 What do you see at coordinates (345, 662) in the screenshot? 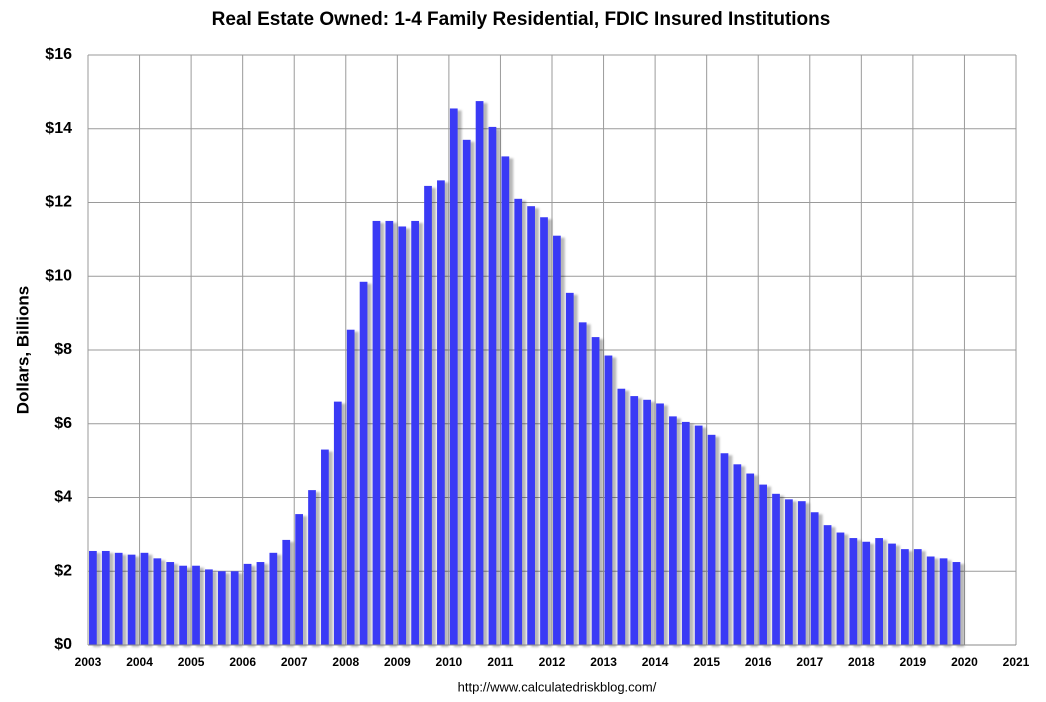
I see `x-tick-label: 2008` at bounding box center [345, 662].